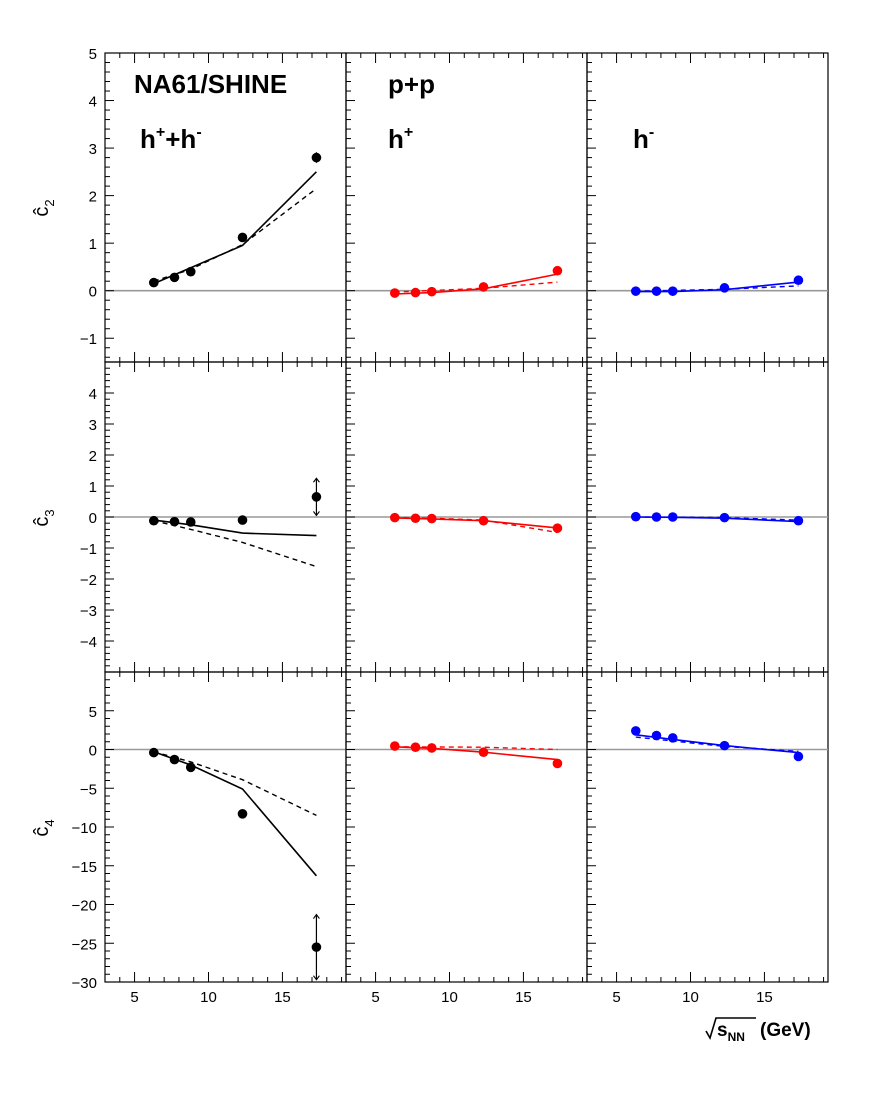 Image resolution: width=872 pixels, height=1097 pixels. Describe the element at coordinates (44, 517) in the screenshot. I see `y-axis-label-c3: ĉ3` at that location.